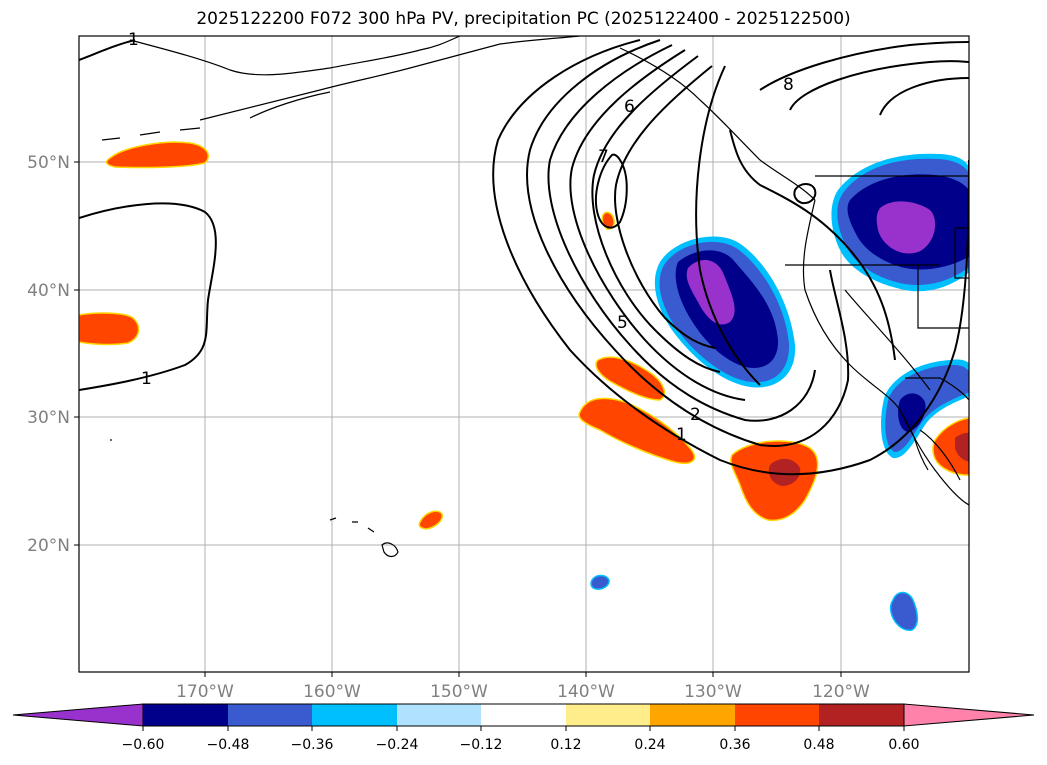 This screenshot has height=765, width=1047. What do you see at coordinates (937, 389) in the screenshot?
I see `us-mexico-border` at bounding box center [937, 389].